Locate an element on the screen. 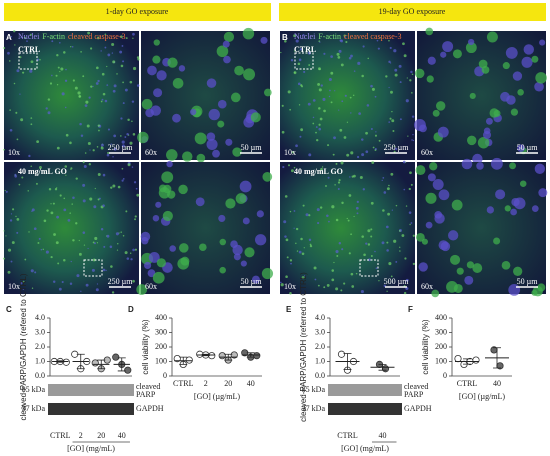 Image resolution: width=550 pixels, height=456 pixels. y-tick-label: 0 is located at coordinates (445, 375).